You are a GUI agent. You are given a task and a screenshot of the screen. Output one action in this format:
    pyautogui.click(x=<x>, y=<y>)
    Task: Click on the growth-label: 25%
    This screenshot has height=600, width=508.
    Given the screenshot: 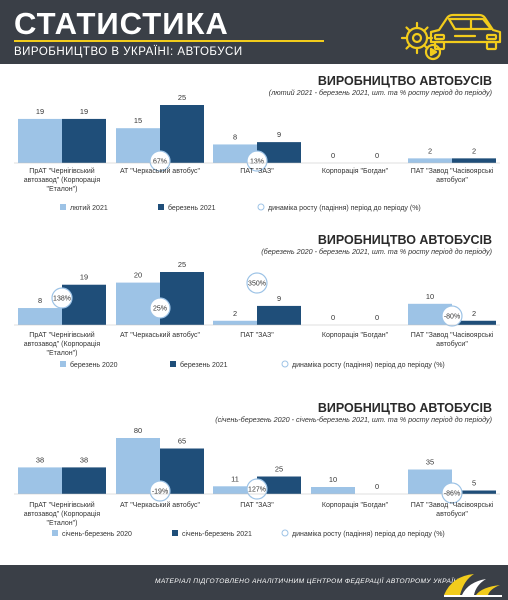 What is the action you would take?
    pyautogui.click(x=160, y=309)
    